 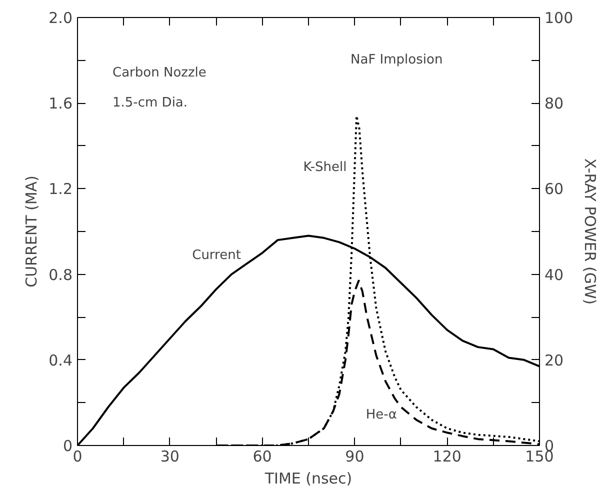 What do you see at coordinates (396, 60) in the screenshot?
I see `annotation: NaF Implosion` at bounding box center [396, 60].